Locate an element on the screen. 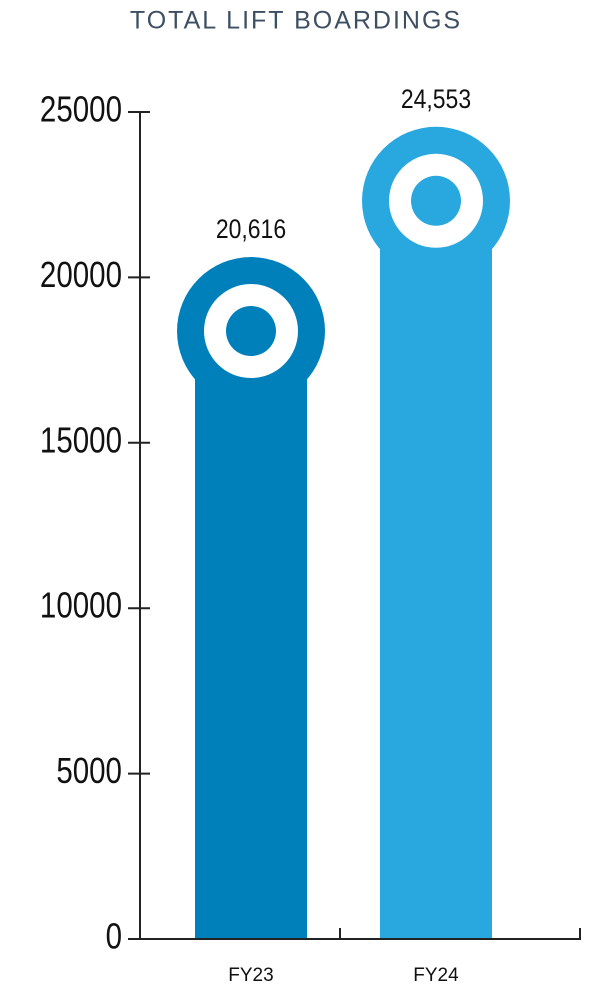 The width and height of the screenshot is (593, 994). x-tick-label: FY24 is located at coordinates (436, 975).